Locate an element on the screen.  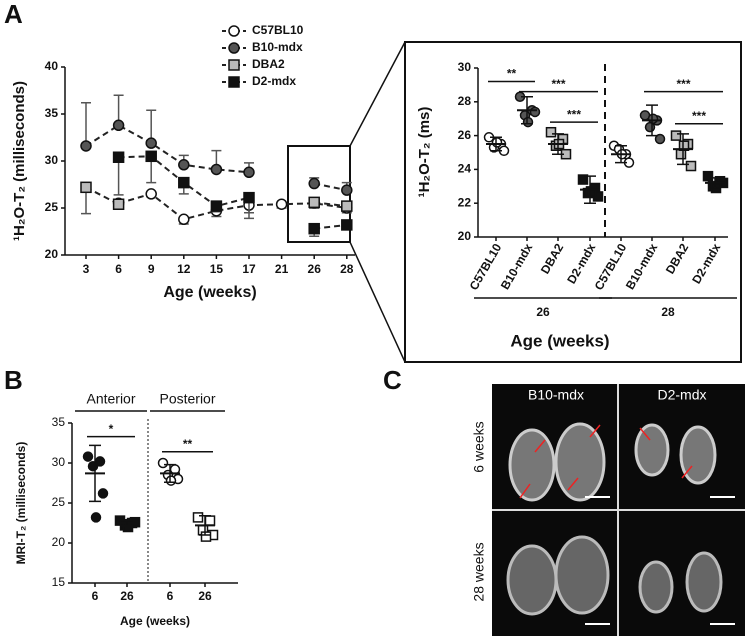
legend-label: D2-mdx is located at coordinates (274, 81).